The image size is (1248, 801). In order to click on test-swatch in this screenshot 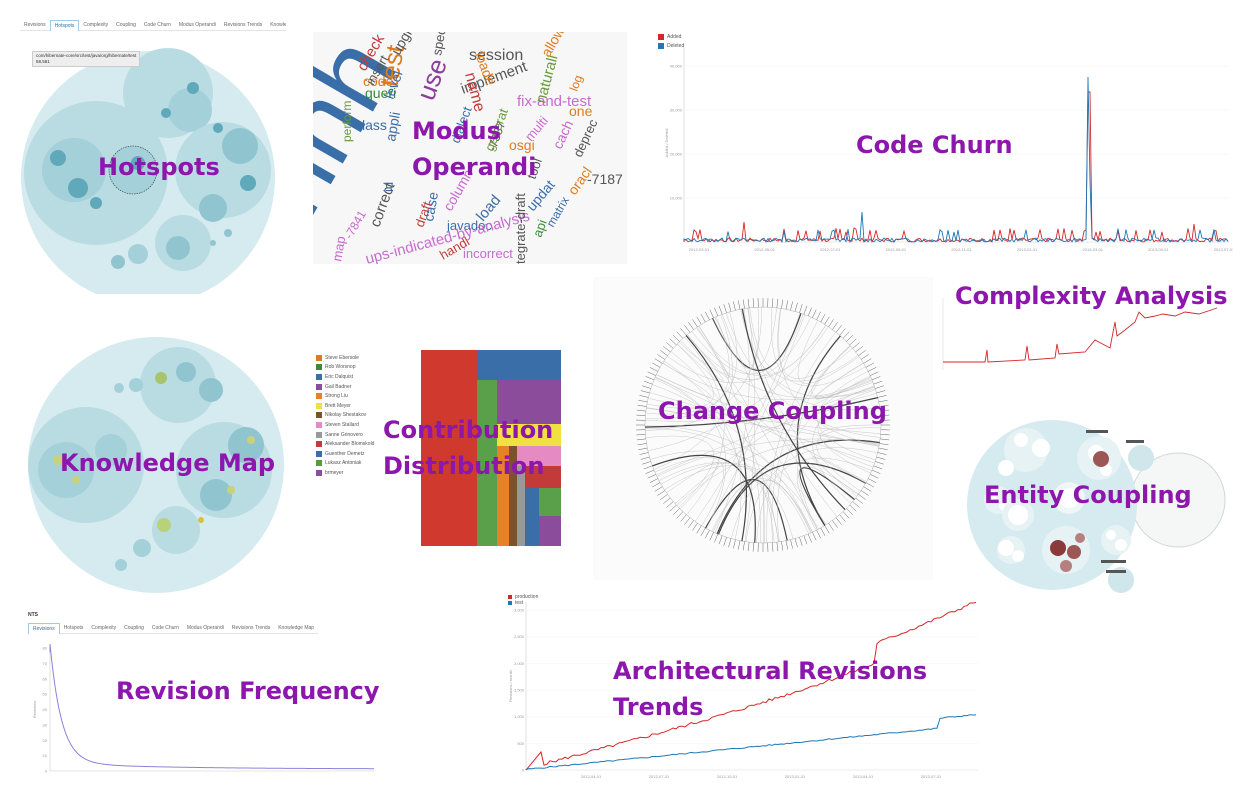, I will do `click(510, 603)`.